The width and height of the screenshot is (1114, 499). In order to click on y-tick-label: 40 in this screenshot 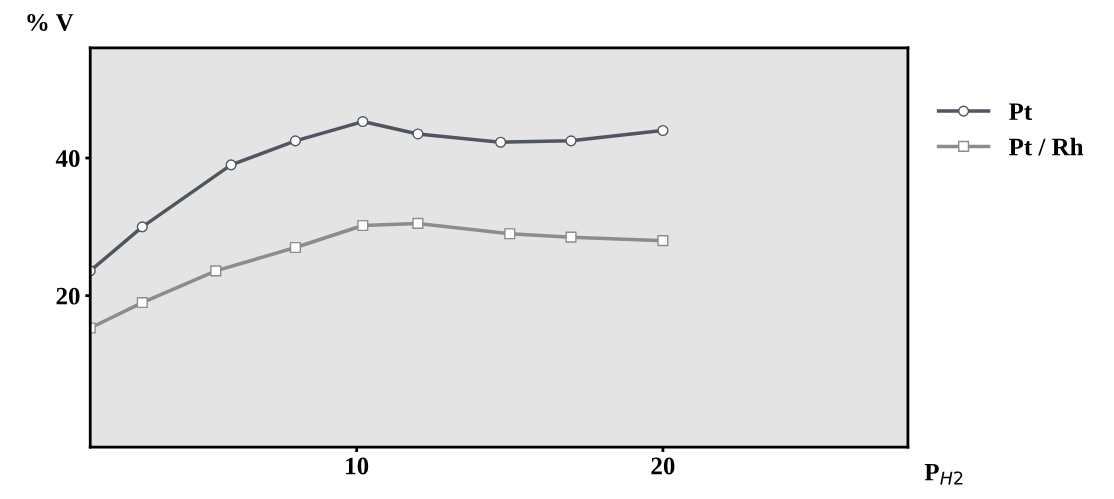, I will do `click(67, 158)`.